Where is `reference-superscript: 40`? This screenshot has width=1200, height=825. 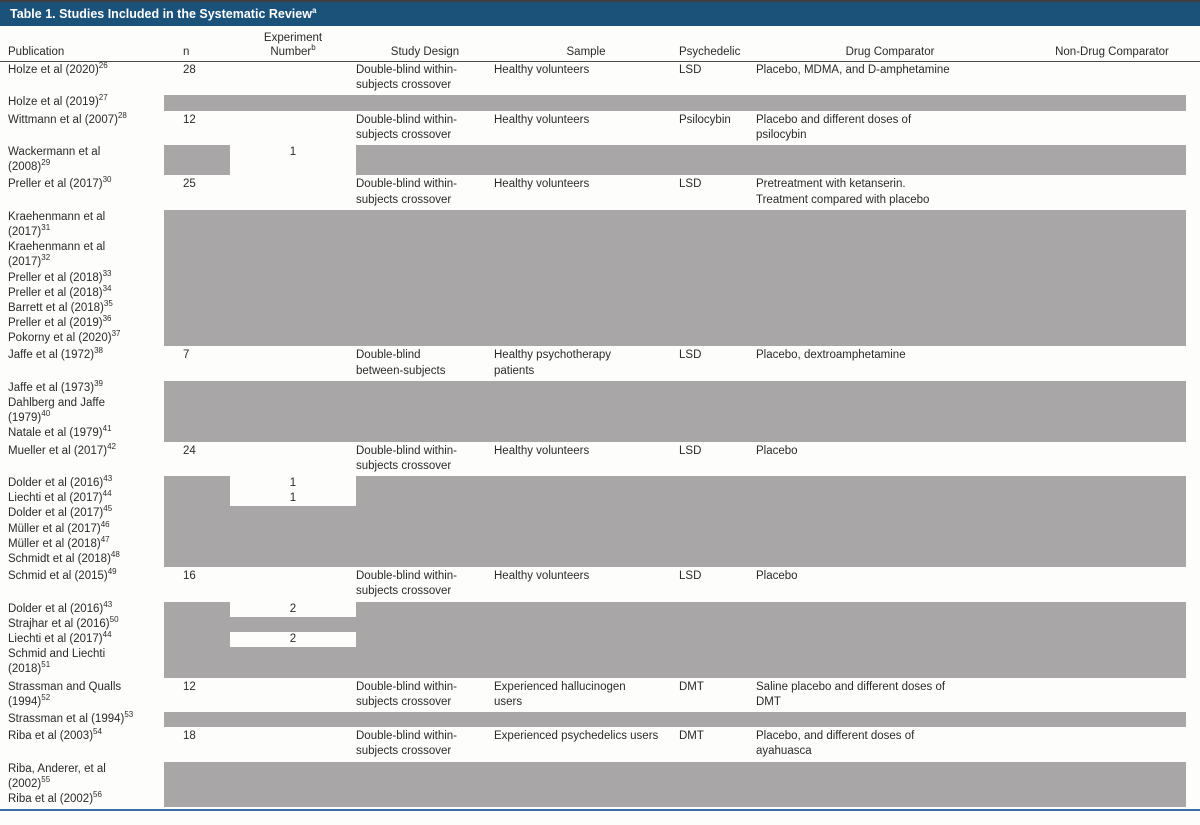
reference-superscript: 40 is located at coordinates (46, 414).